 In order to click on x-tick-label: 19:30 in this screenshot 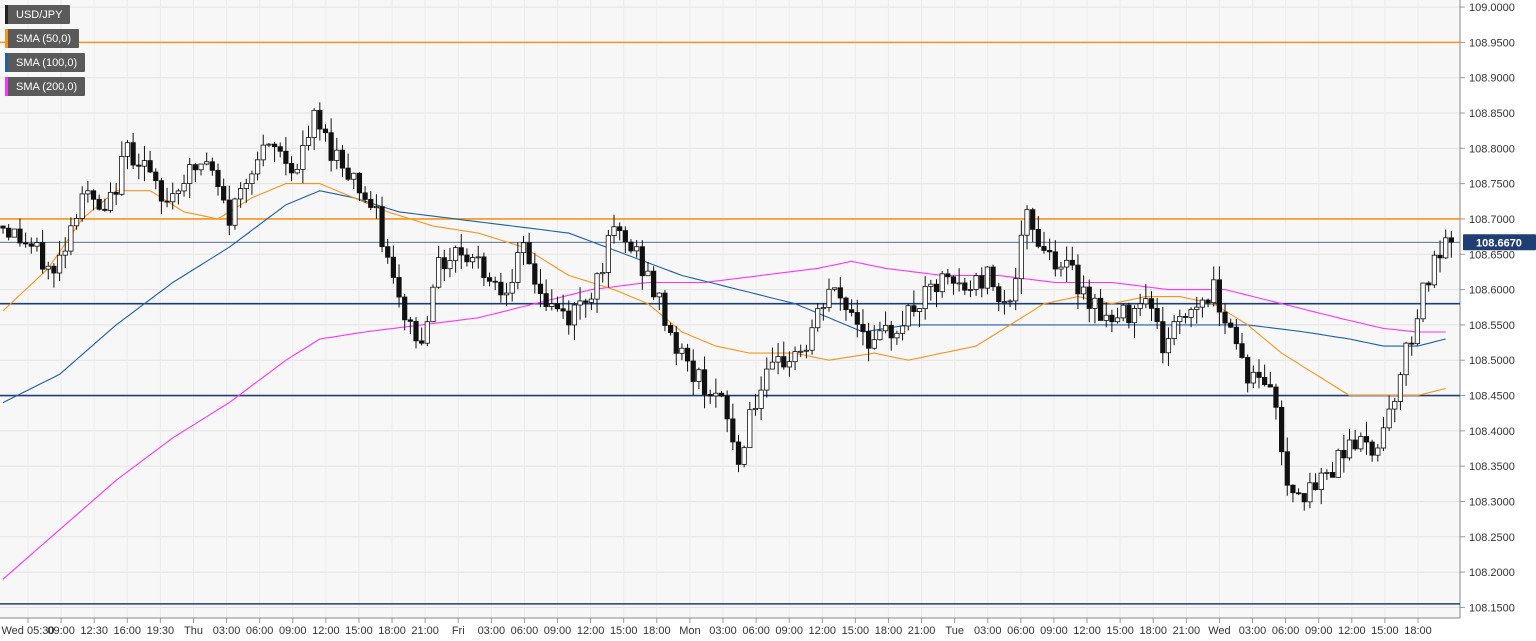, I will do `click(161, 631)`.